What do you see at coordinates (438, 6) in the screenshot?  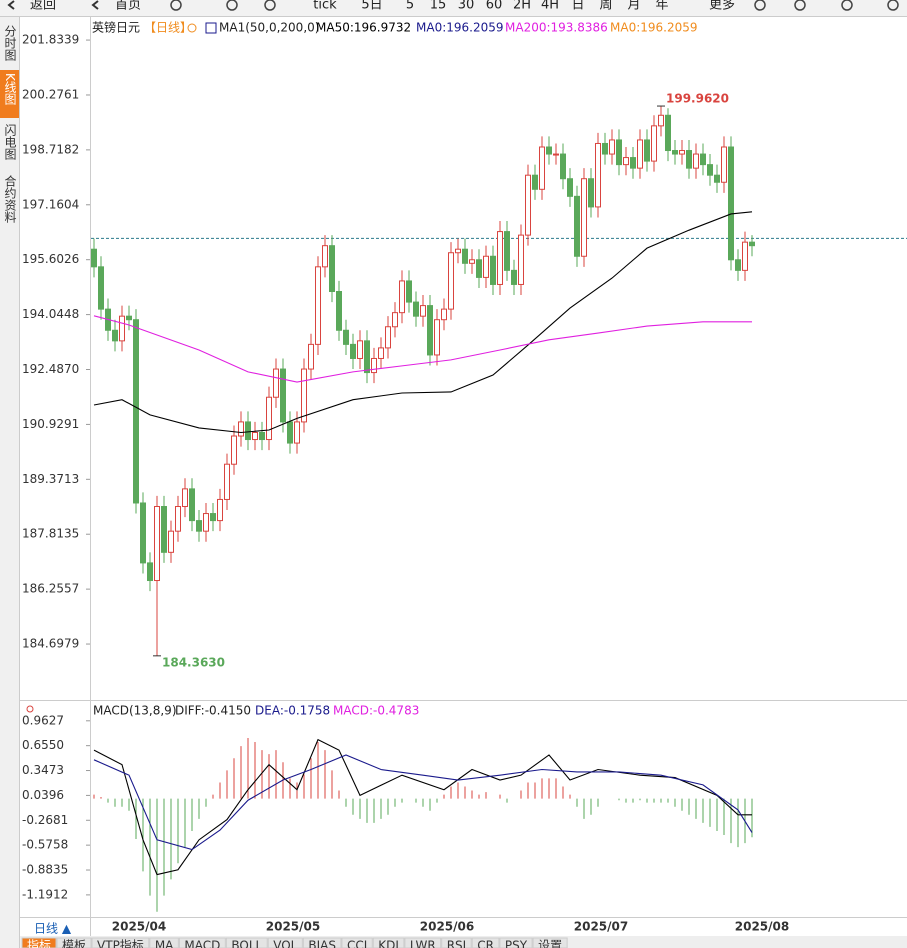 I see `toolbar-button: 15` at bounding box center [438, 6].